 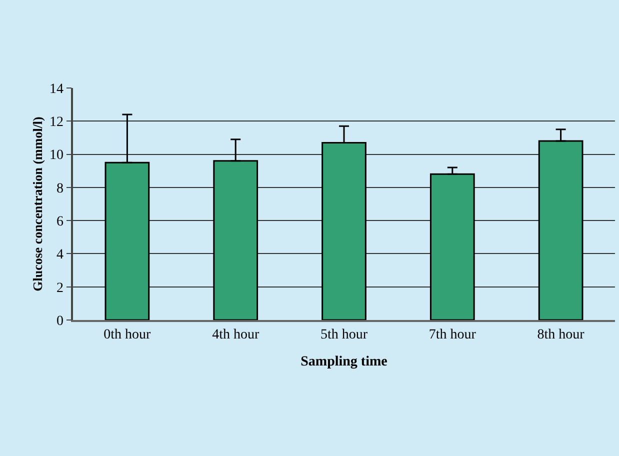 I want to click on y-tick-label: 8, so click(x=60, y=188).